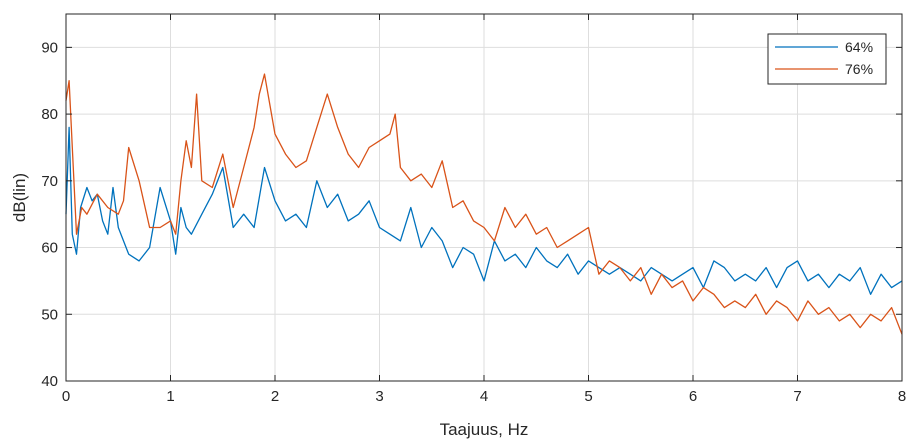  What do you see at coordinates (588, 396) in the screenshot?
I see `x-tick-label: 5` at bounding box center [588, 396].